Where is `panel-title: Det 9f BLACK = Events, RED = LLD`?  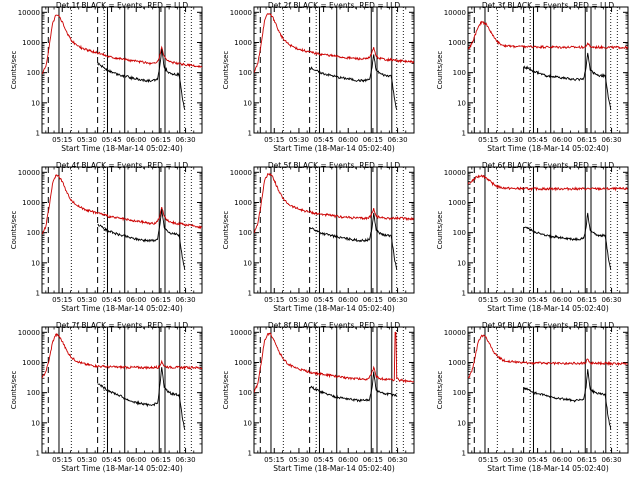
panel-title: Det 9f BLACK = Events, RED = LLD is located at coordinates (548, 325).